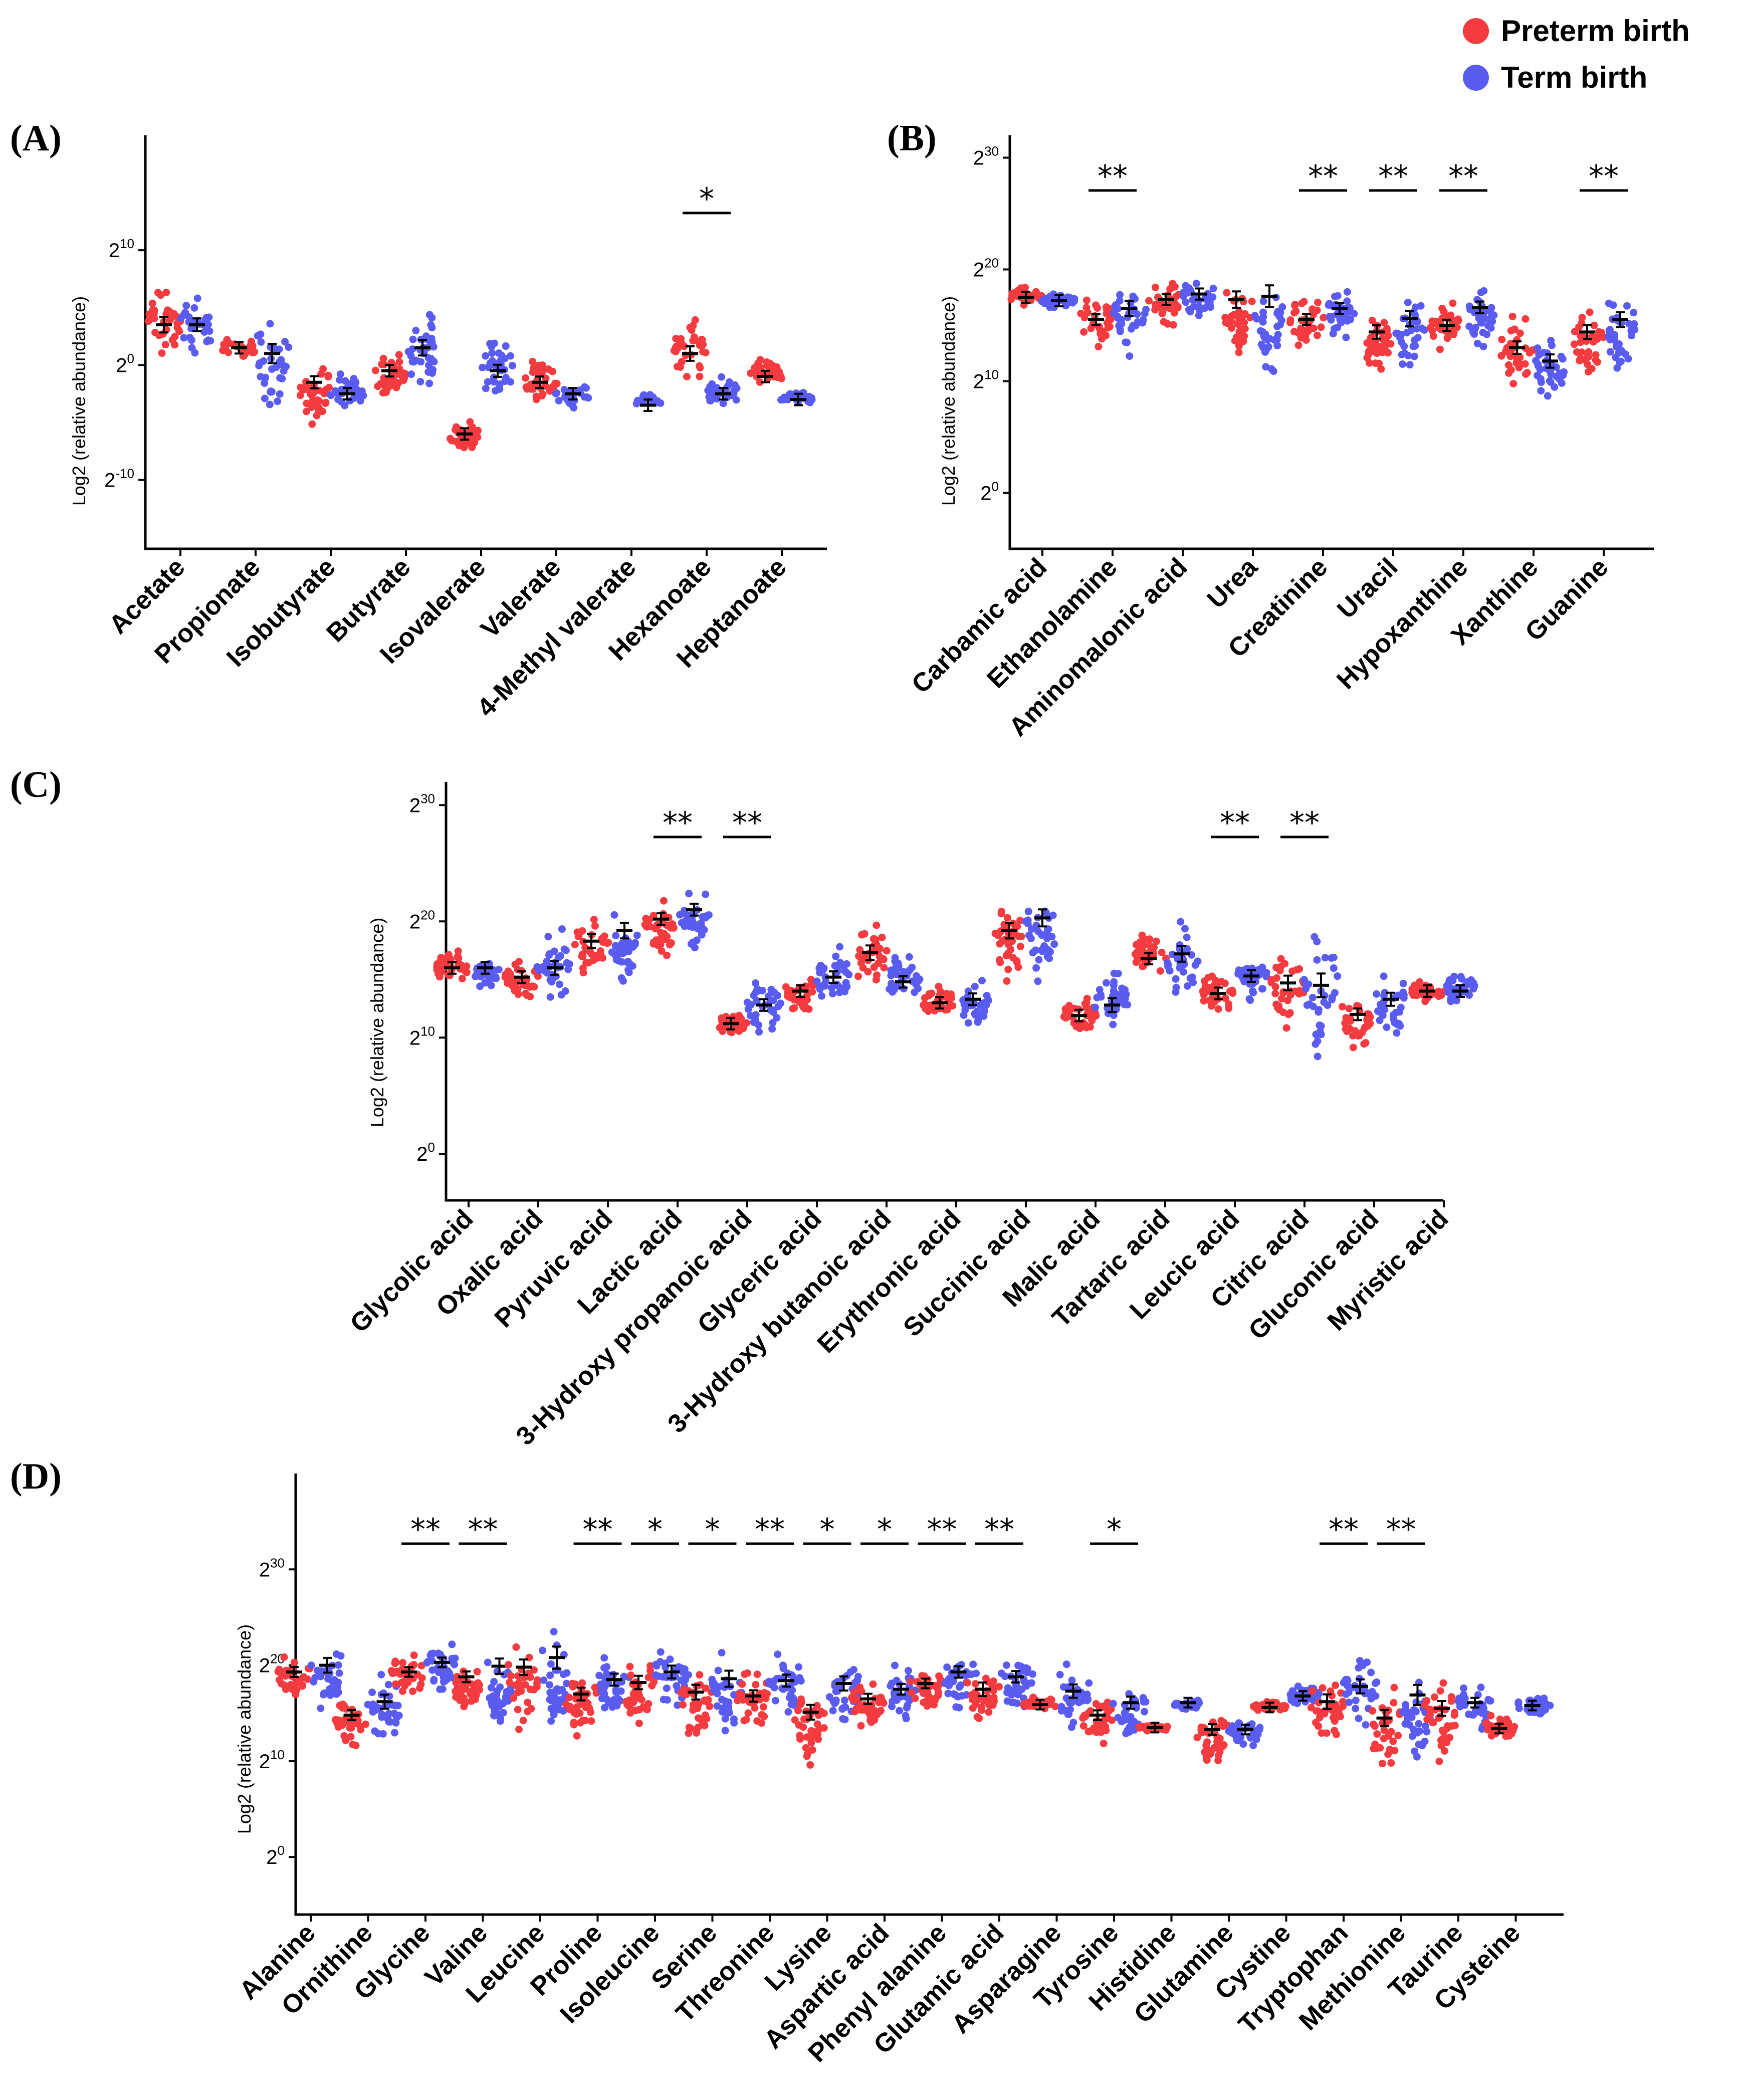 Image resolution: width=1739 pixels, height=2100 pixels. I want to click on series-preterm-birth-lysine, so click(809, 1732).